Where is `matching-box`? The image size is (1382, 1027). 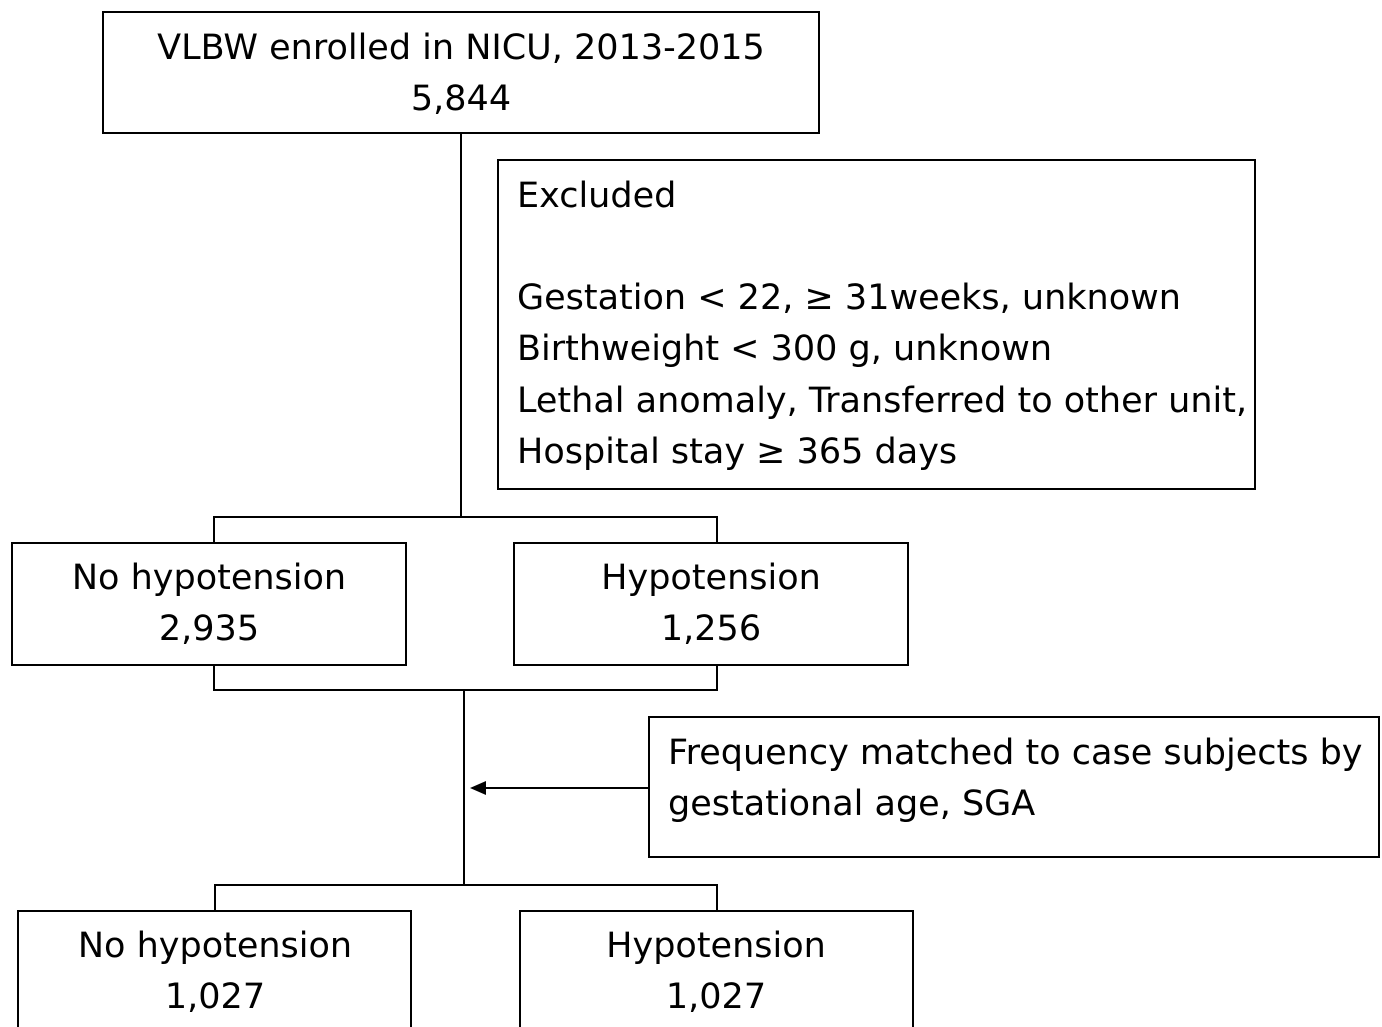
matching-box is located at coordinates (1014, 787).